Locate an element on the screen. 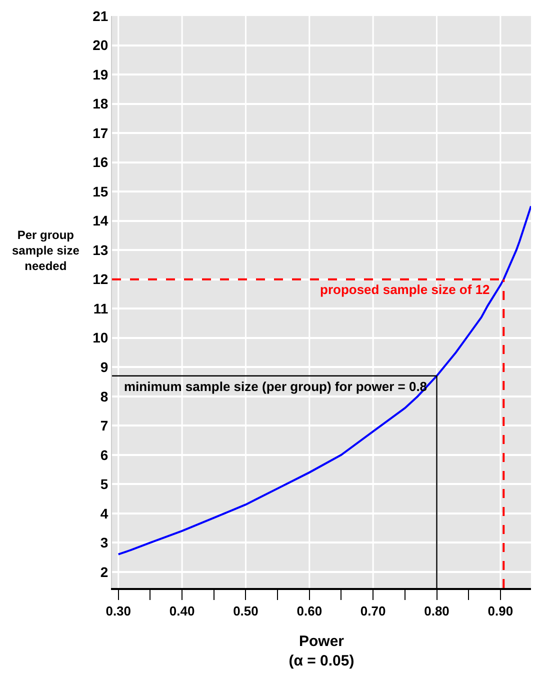 This screenshot has width=537, height=682. y-tick-label: 13 is located at coordinates (100, 250).